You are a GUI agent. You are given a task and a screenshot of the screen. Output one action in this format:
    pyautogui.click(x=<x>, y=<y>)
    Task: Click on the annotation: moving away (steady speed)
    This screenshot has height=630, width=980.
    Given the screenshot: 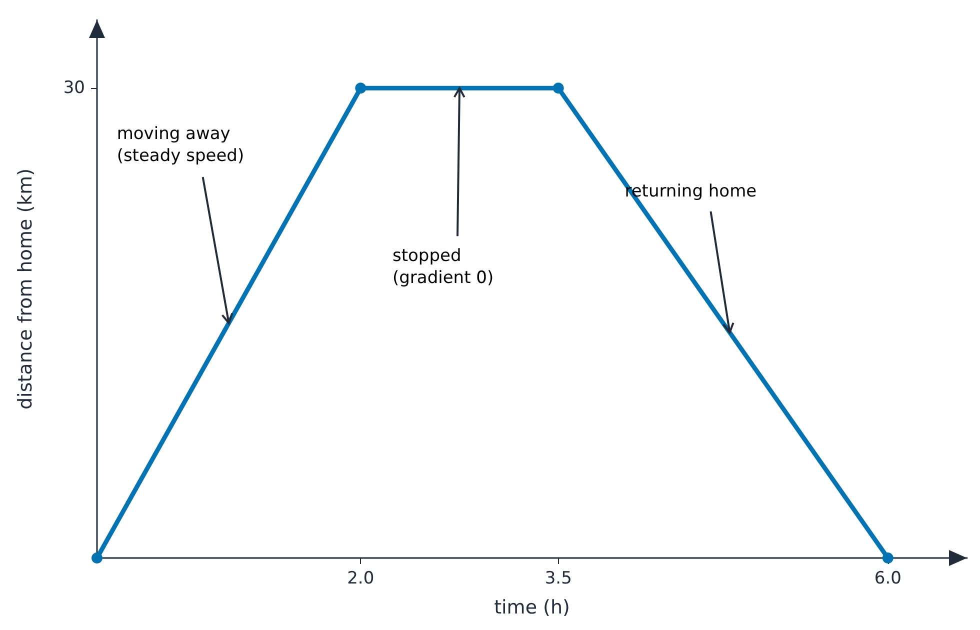 What is the action you would take?
    pyautogui.click(x=180, y=145)
    